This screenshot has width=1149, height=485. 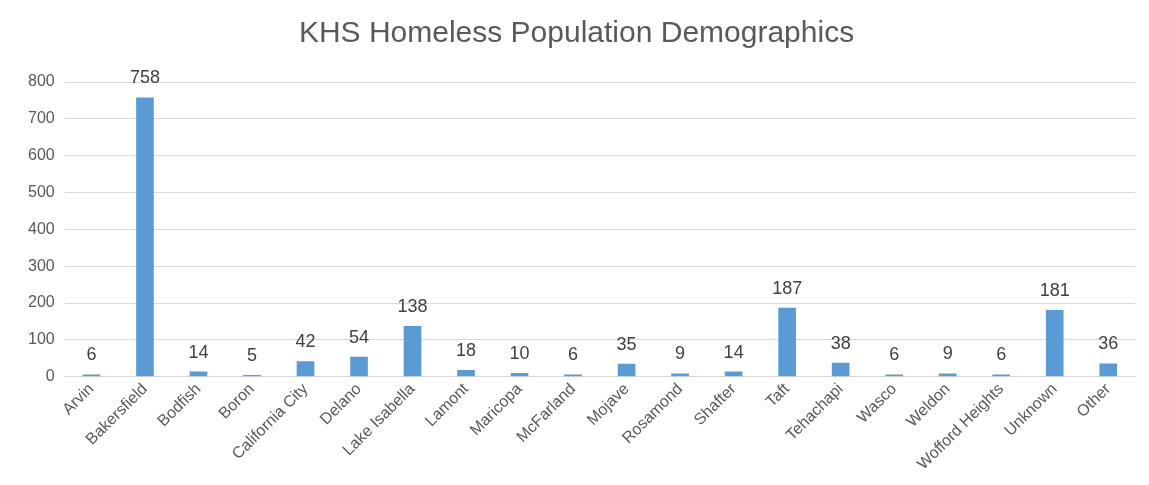 What do you see at coordinates (519, 353) in the screenshot?
I see `data-label: 10` at bounding box center [519, 353].